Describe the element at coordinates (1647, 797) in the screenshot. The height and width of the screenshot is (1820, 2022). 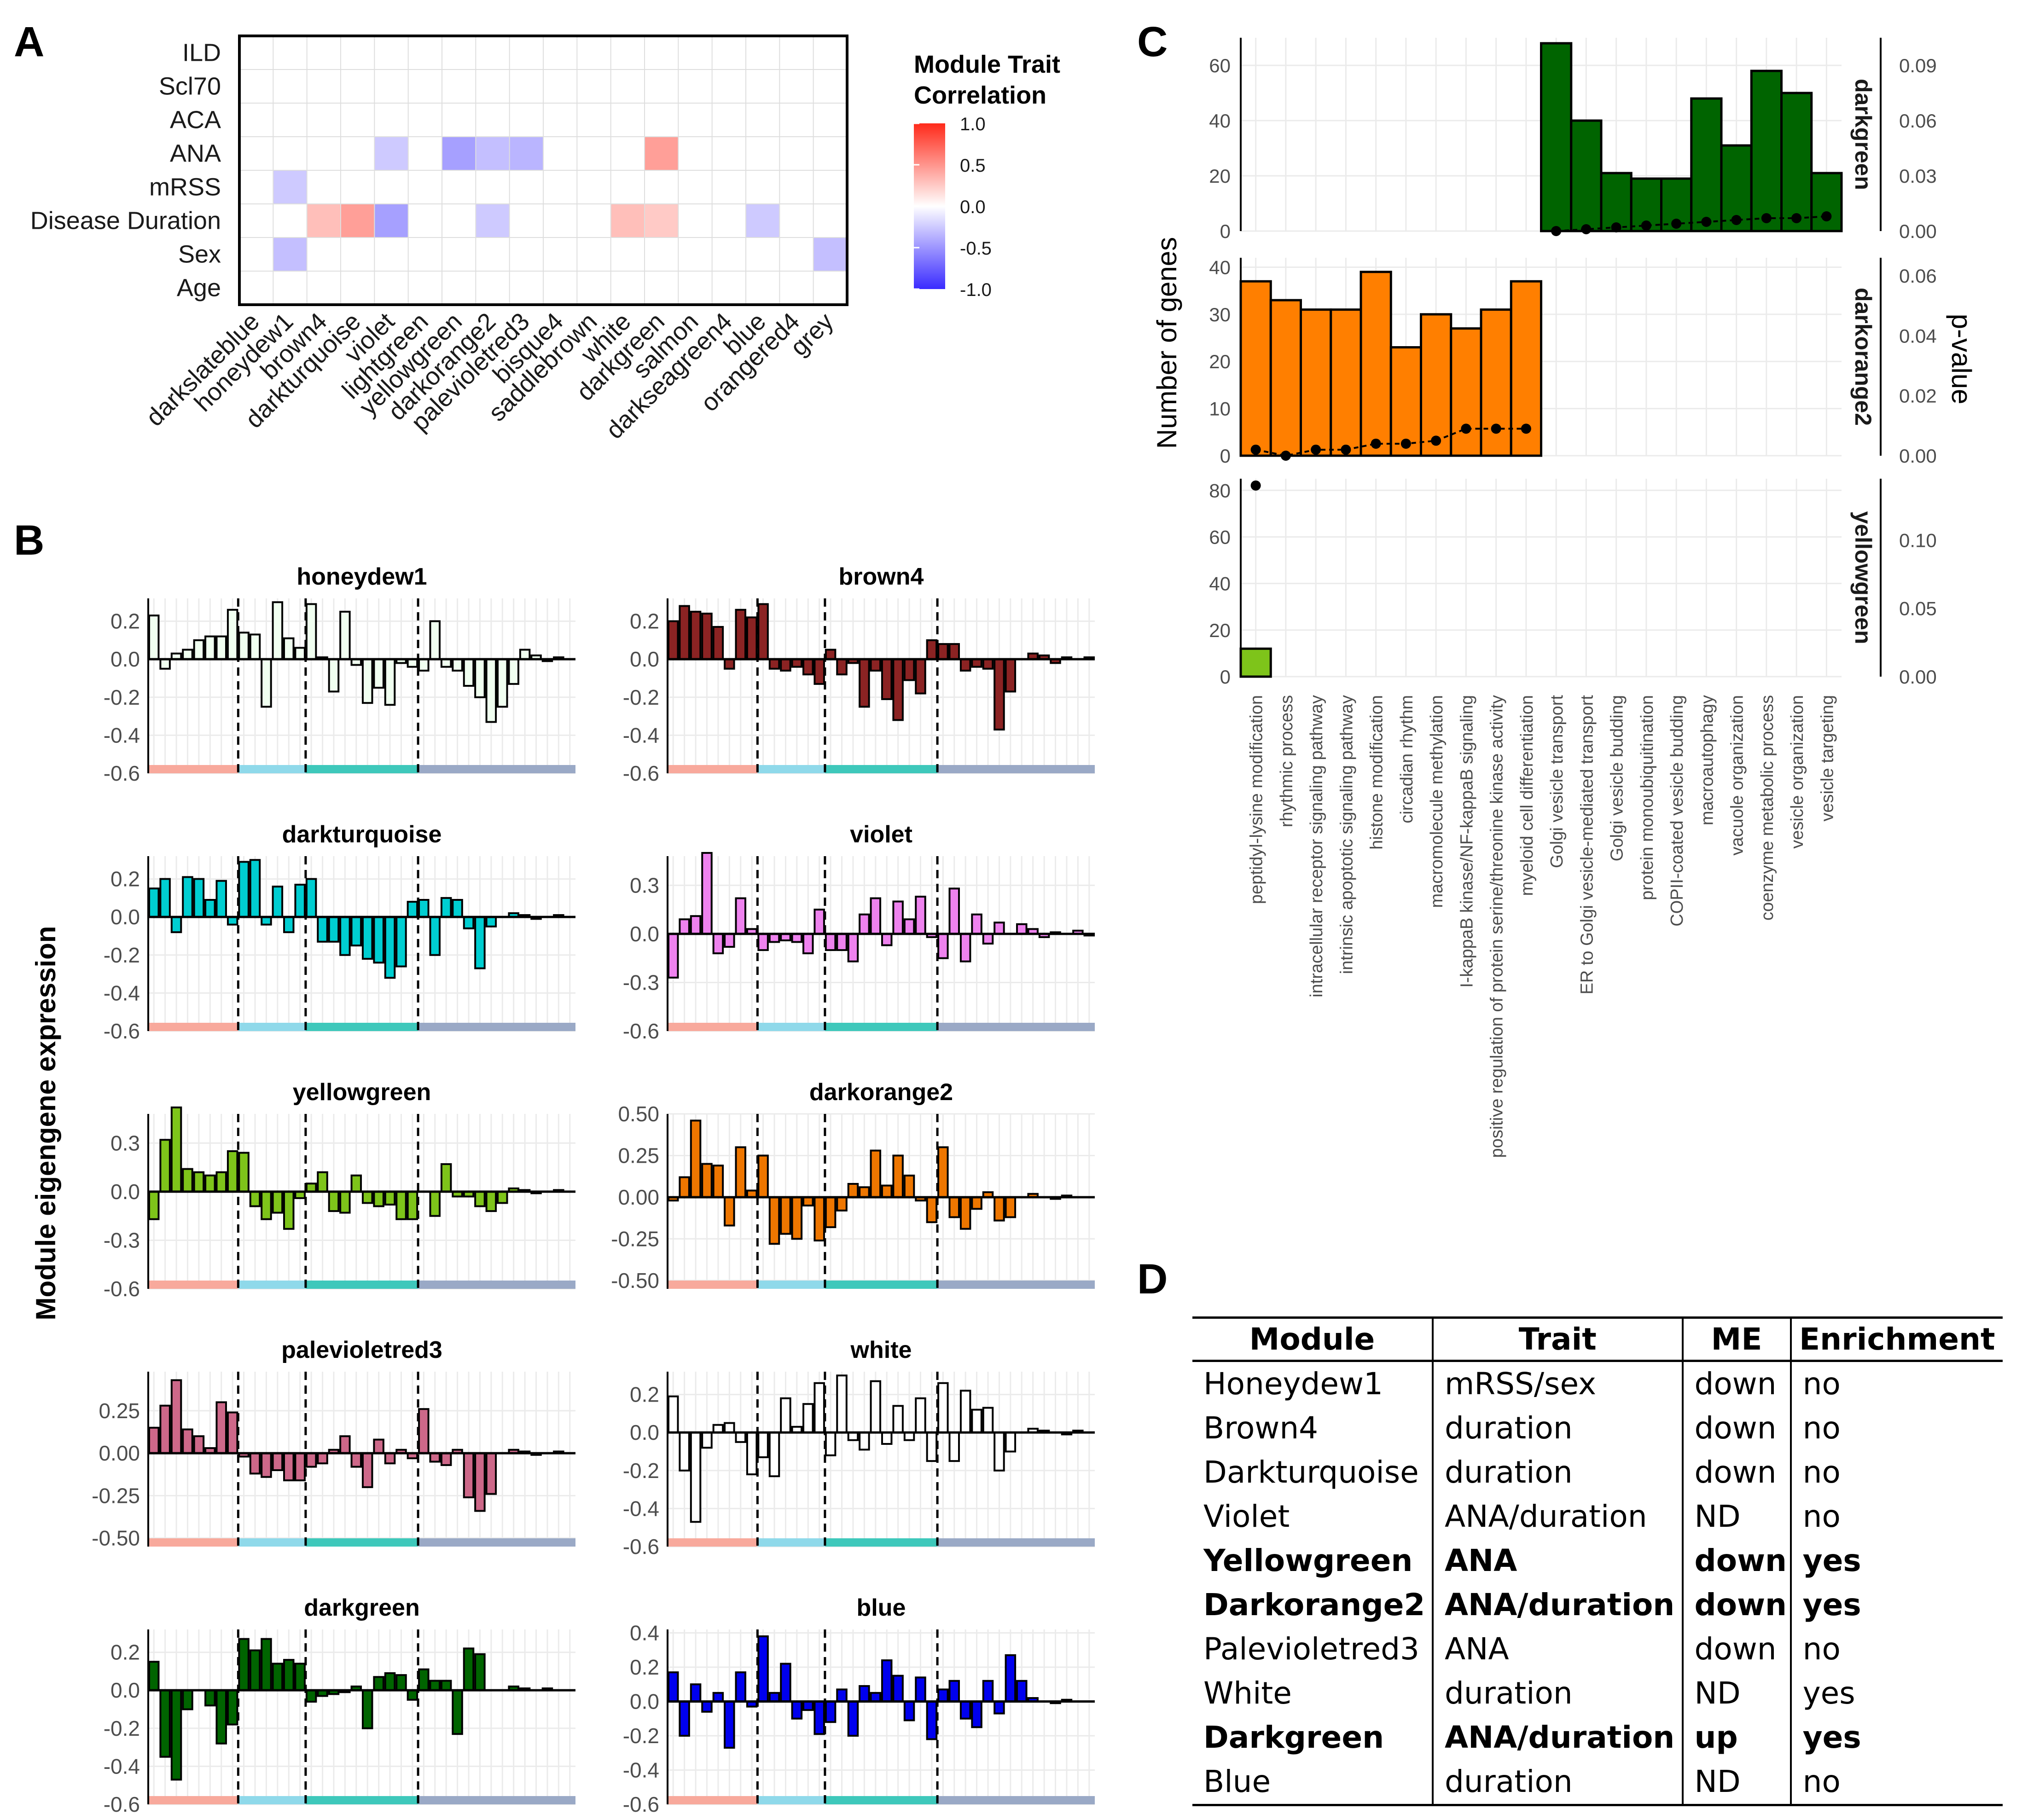
I see `category-label: protein monoubiquitination` at that location.